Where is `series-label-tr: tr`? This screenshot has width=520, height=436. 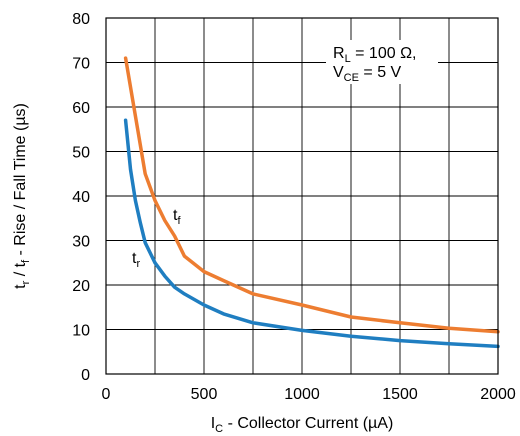
series-label-tr: tr is located at coordinates (136, 260).